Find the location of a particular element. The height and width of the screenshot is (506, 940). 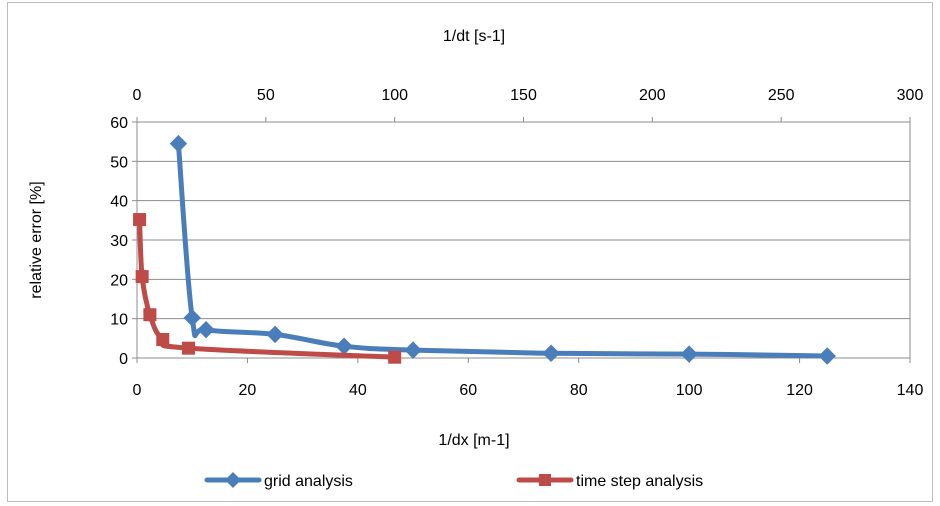

x2-tick-label: 50 is located at coordinates (266, 95).